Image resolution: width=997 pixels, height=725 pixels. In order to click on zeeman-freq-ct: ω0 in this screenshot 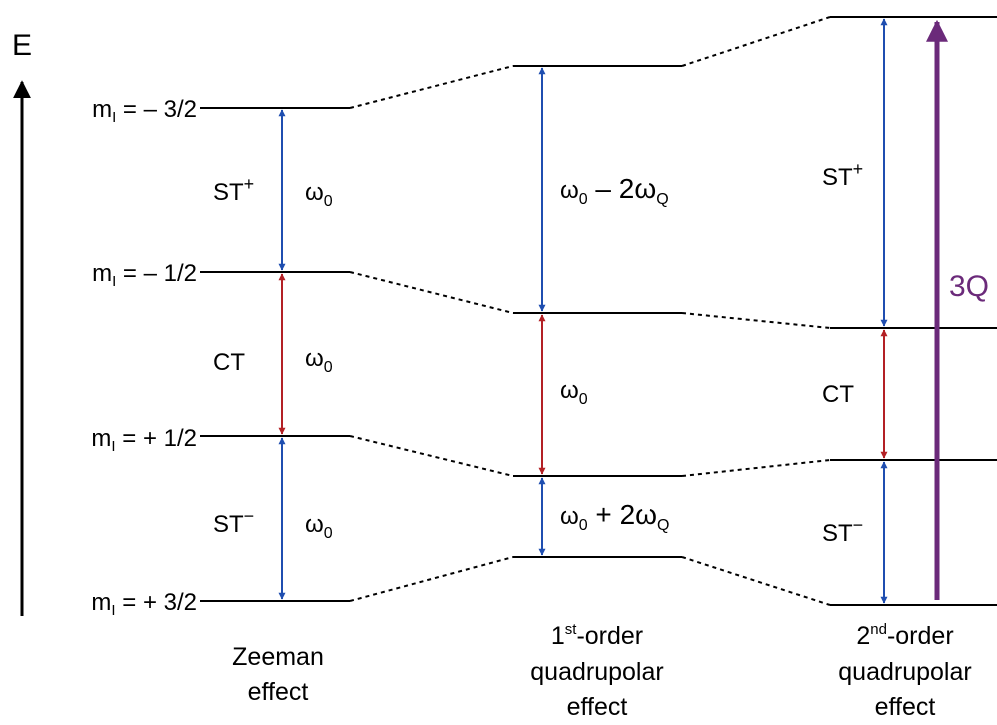, I will do `click(319, 360)`.